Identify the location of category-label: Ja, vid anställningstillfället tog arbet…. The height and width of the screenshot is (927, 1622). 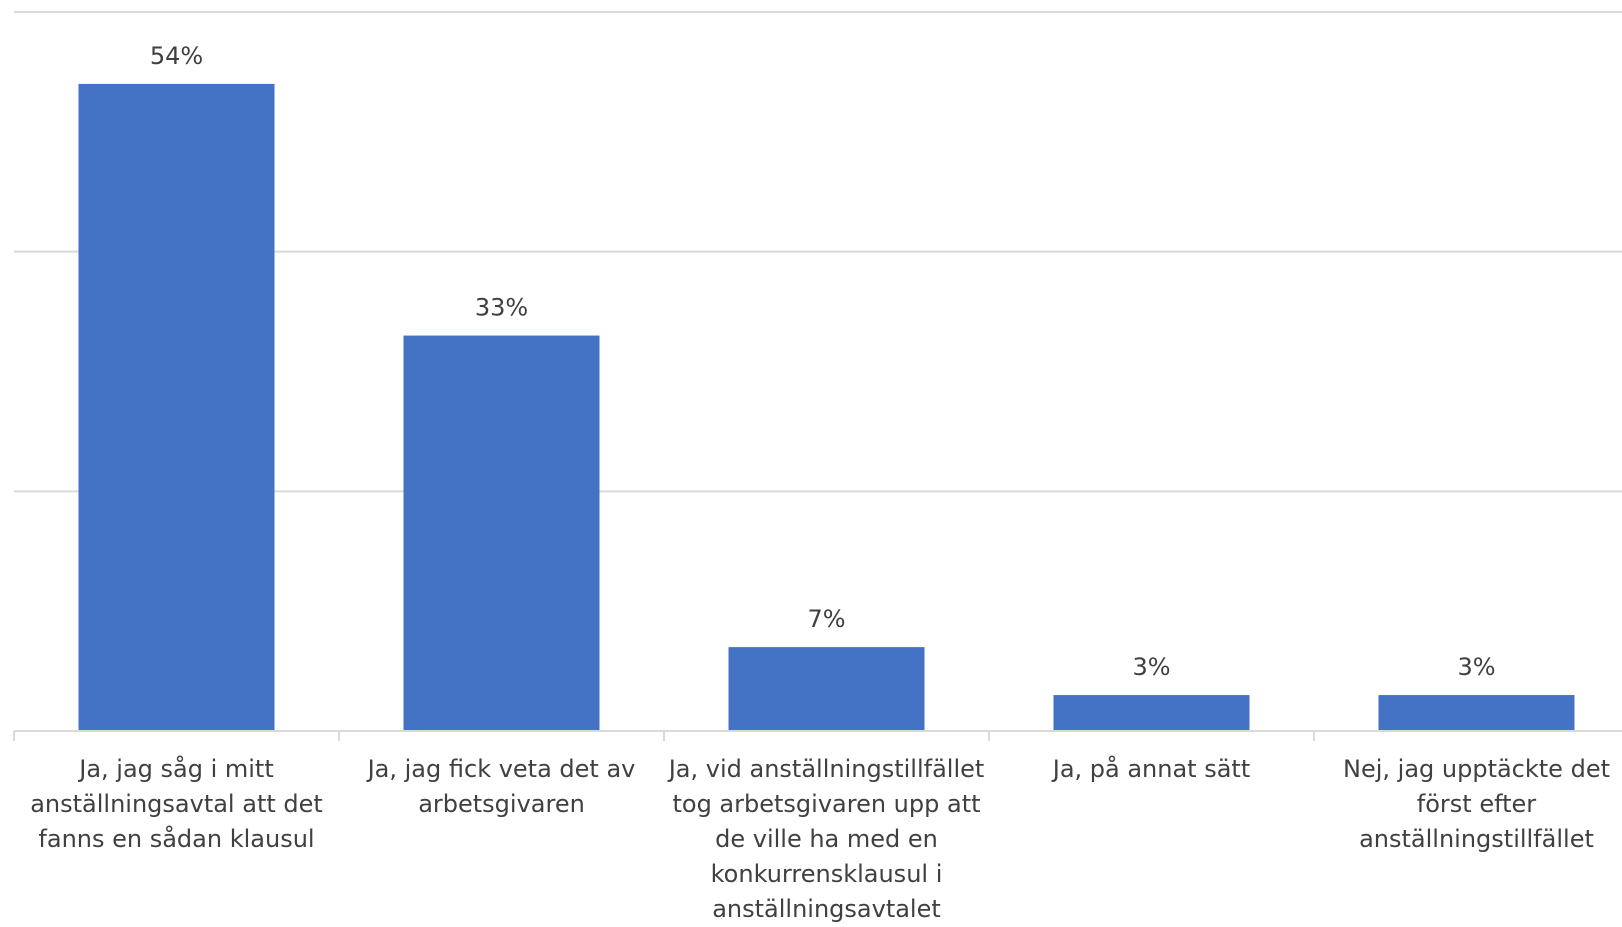
(827, 839).